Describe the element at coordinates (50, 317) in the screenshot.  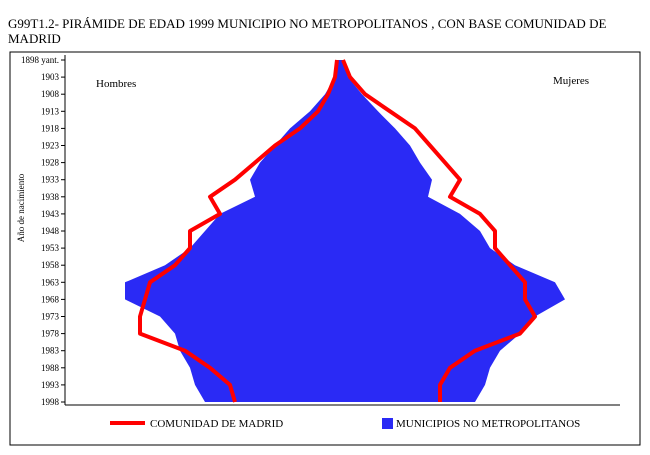
I see `y-tick-label: 1973` at that location.